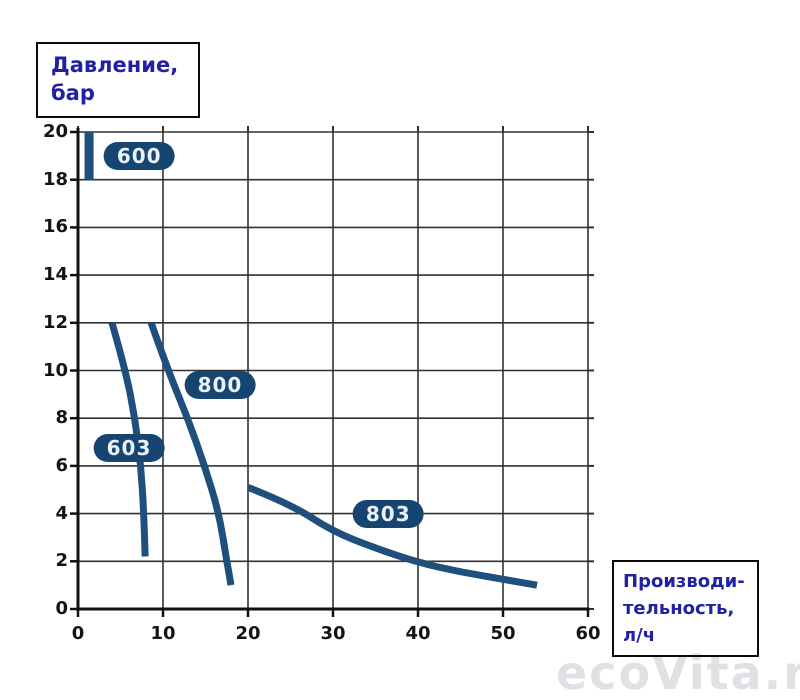 Image resolution: width=800 pixels, height=700 pixels. What do you see at coordinates (55, 370) in the screenshot?
I see `y-tick-label-10: 10` at bounding box center [55, 370].